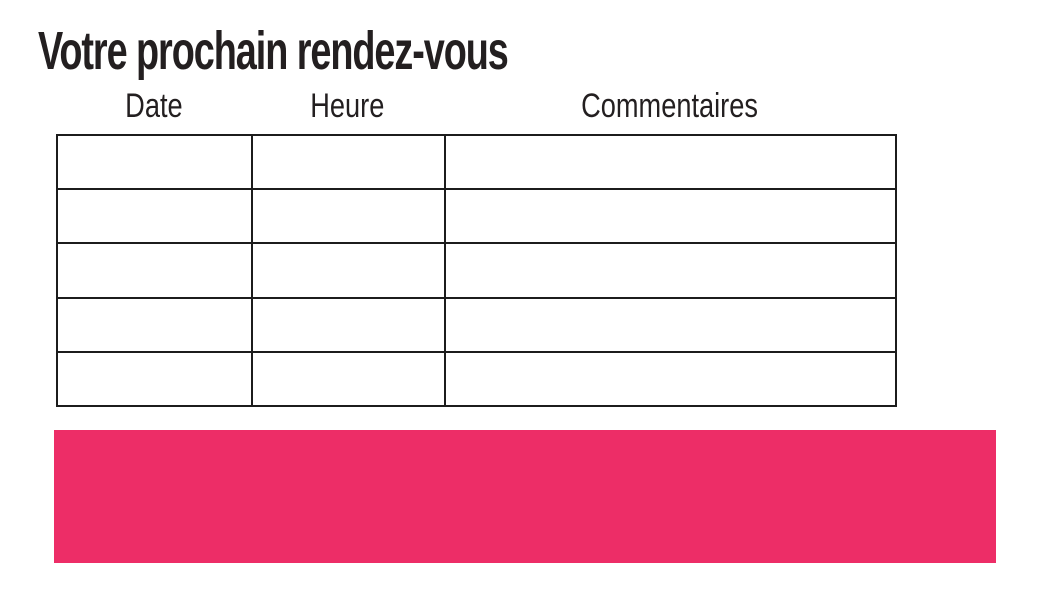 This screenshot has width=1050, height=600. I want to click on table-header-row: Date Heure Commentaires, so click(475, 106).